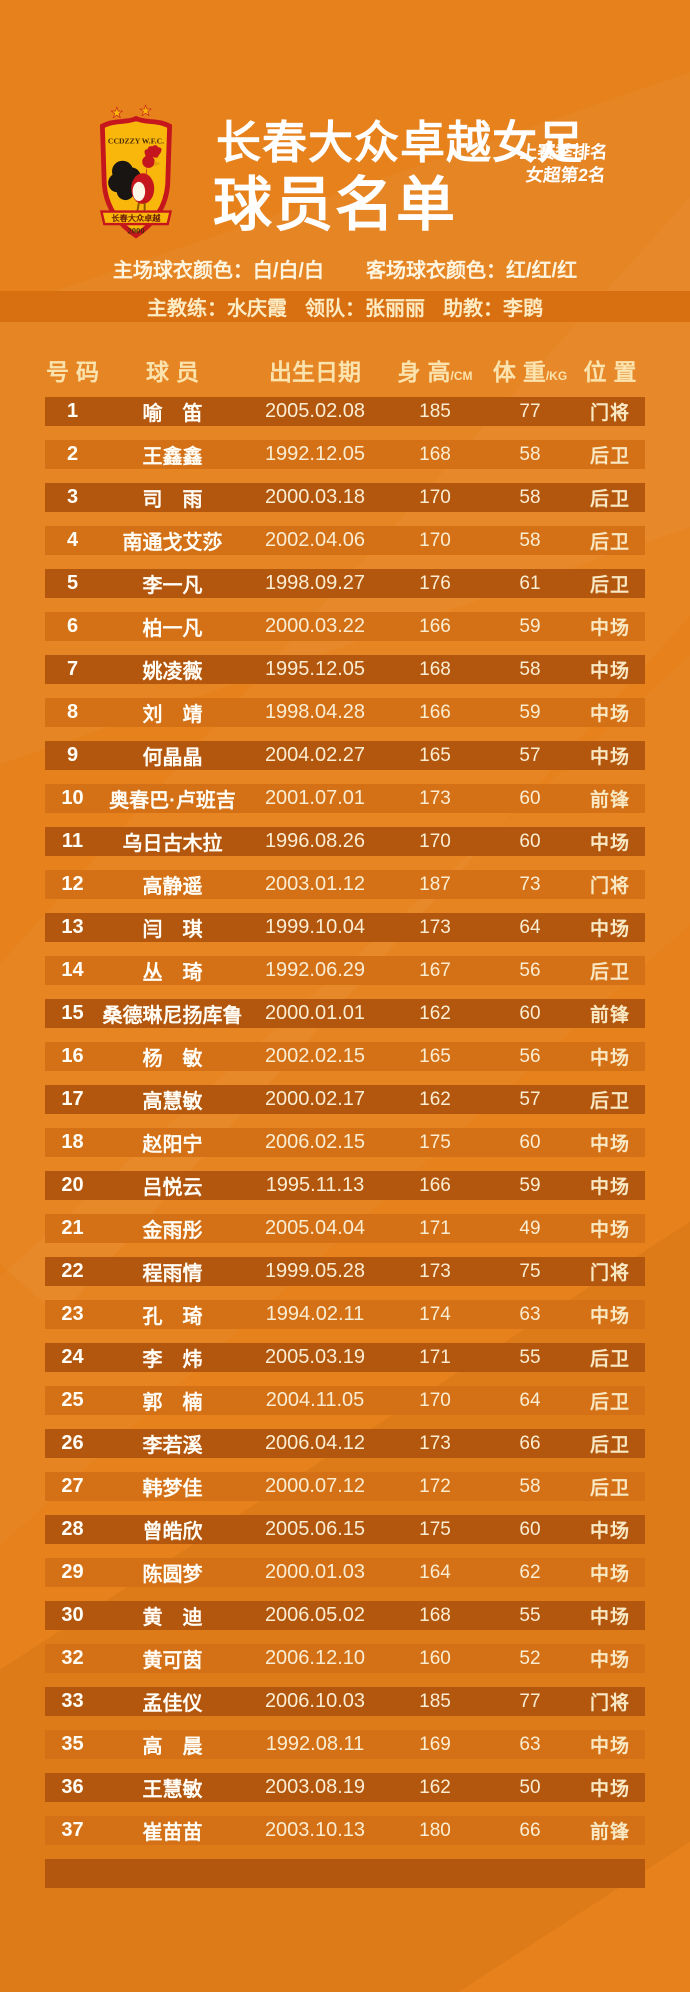 The height and width of the screenshot is (1992, 690). I want to click on cell-weight: 55, so click(530, 1615).